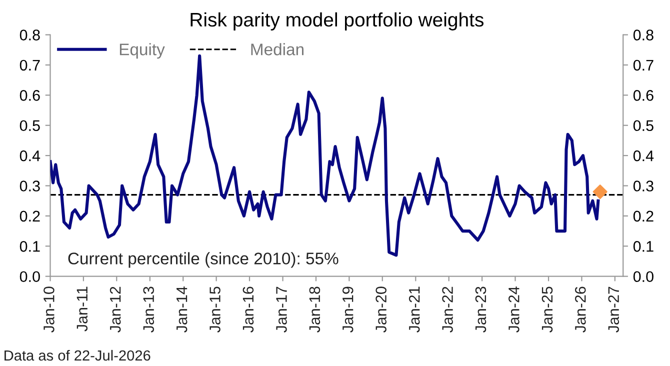 Image resolution: width=670 pixels, height=366 pixels. Describe the element at coordinates (614, 309) in the screenshot. I see `x-tick-label: Jan-27` at that location.